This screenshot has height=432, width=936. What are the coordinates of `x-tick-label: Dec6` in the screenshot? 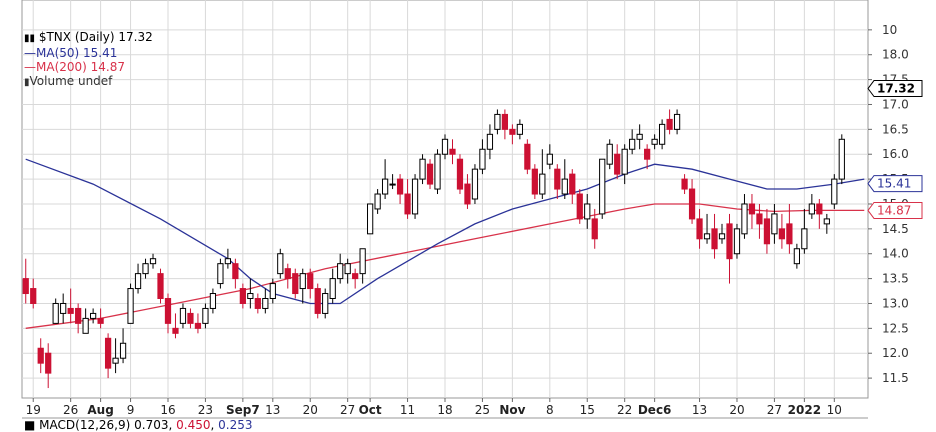 It's located at (655, 410).